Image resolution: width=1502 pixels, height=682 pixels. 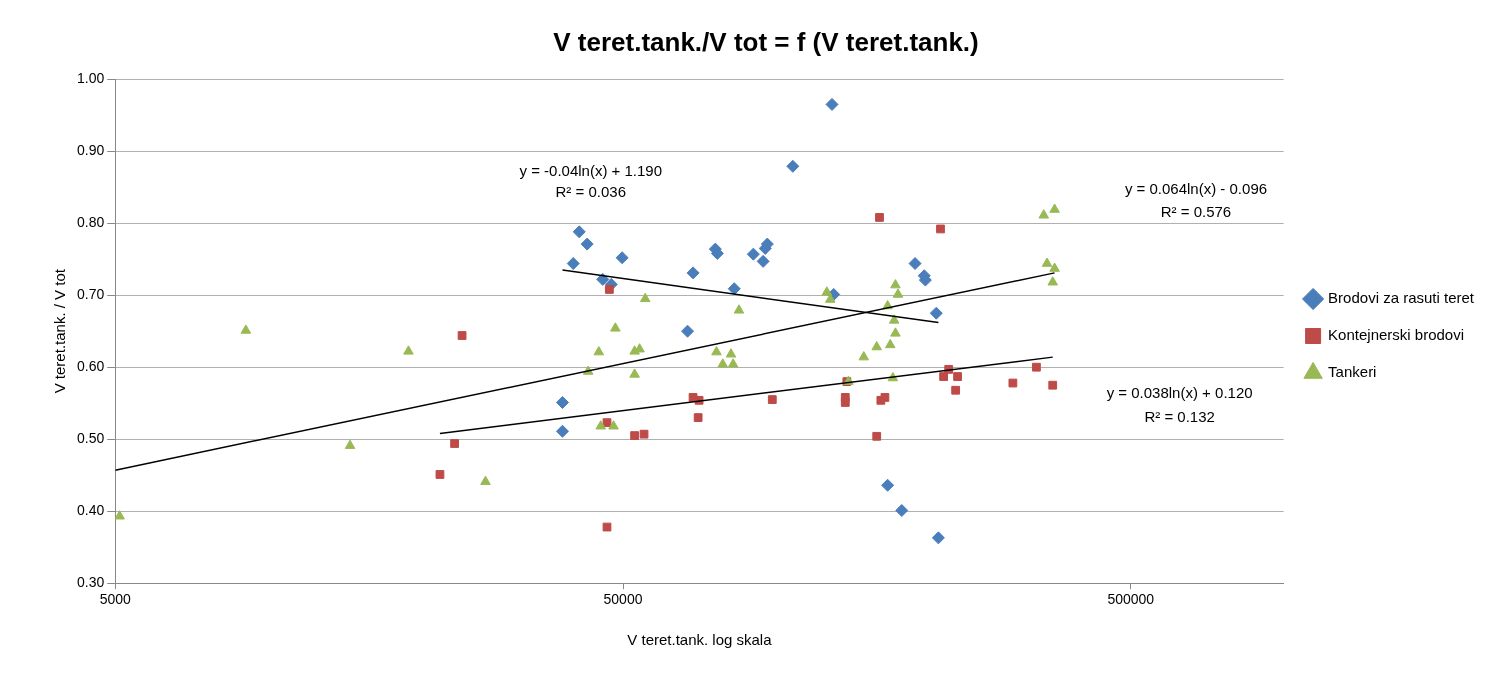 What do you see at coordinates (1131, 599) in the screenshot?
I see `x-tick-label: 500000` at bounding box center [1131, 599].